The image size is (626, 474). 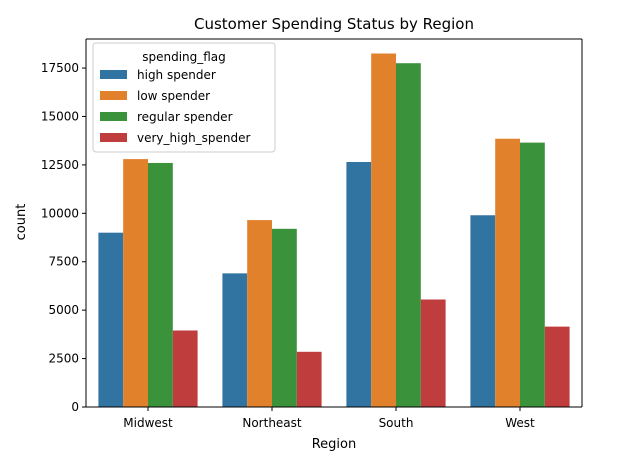 I want to click on y-tick-label: 5000, so click(x=63, y=310).